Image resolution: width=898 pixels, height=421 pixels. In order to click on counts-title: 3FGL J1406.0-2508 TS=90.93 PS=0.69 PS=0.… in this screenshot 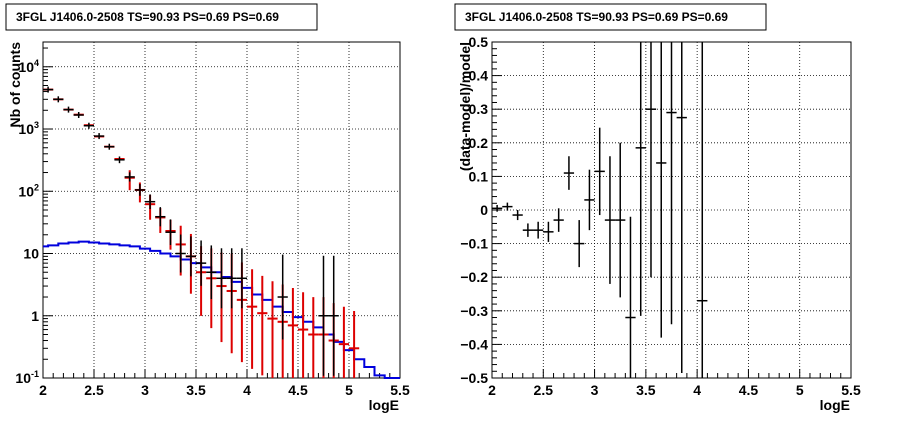, I will do `click(147, 17)`.